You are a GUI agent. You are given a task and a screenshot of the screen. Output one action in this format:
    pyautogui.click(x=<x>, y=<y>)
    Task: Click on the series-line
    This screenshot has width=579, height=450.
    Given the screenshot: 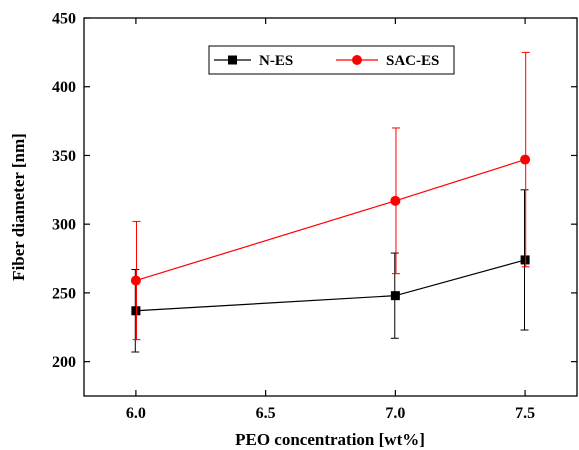 What is the action you would take?
    pyautogui.click(x=330, y=285)
    